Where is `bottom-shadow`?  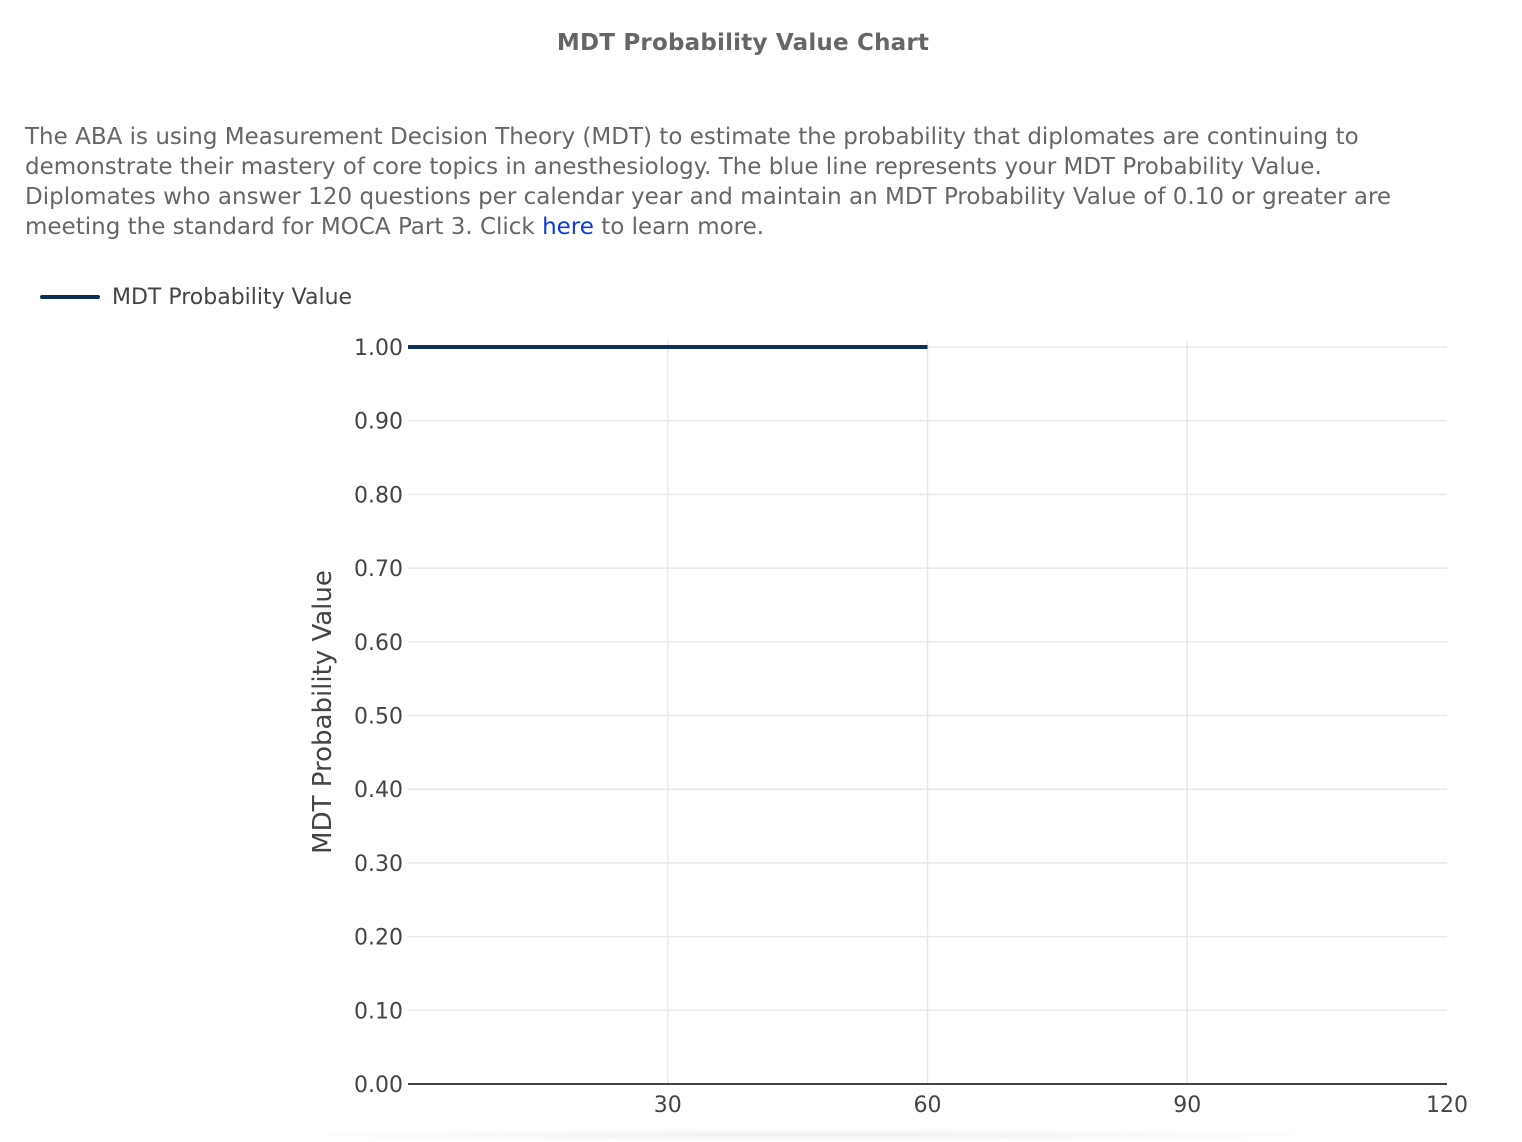 bottom-shadow is located at coordinates (810, 1135).